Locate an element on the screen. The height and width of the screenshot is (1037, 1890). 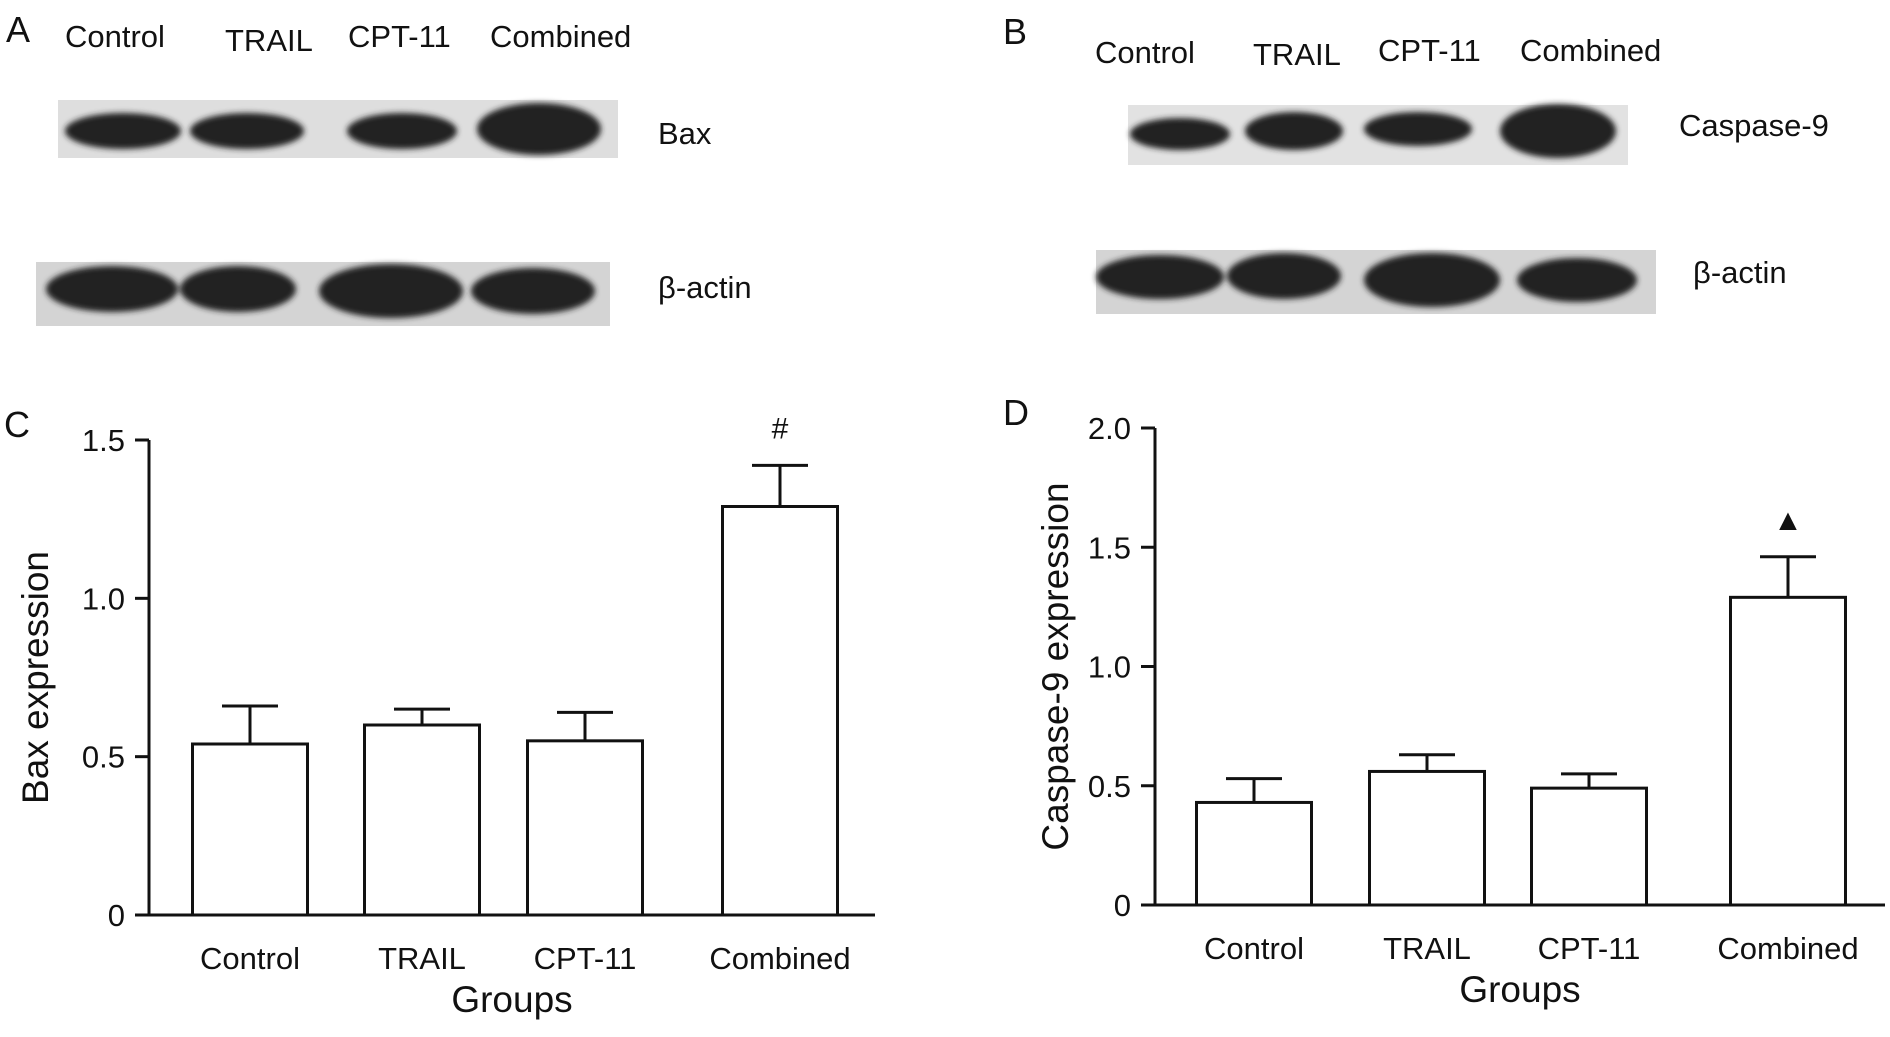
caspase9-bands is located at coordinates (1373, 131).